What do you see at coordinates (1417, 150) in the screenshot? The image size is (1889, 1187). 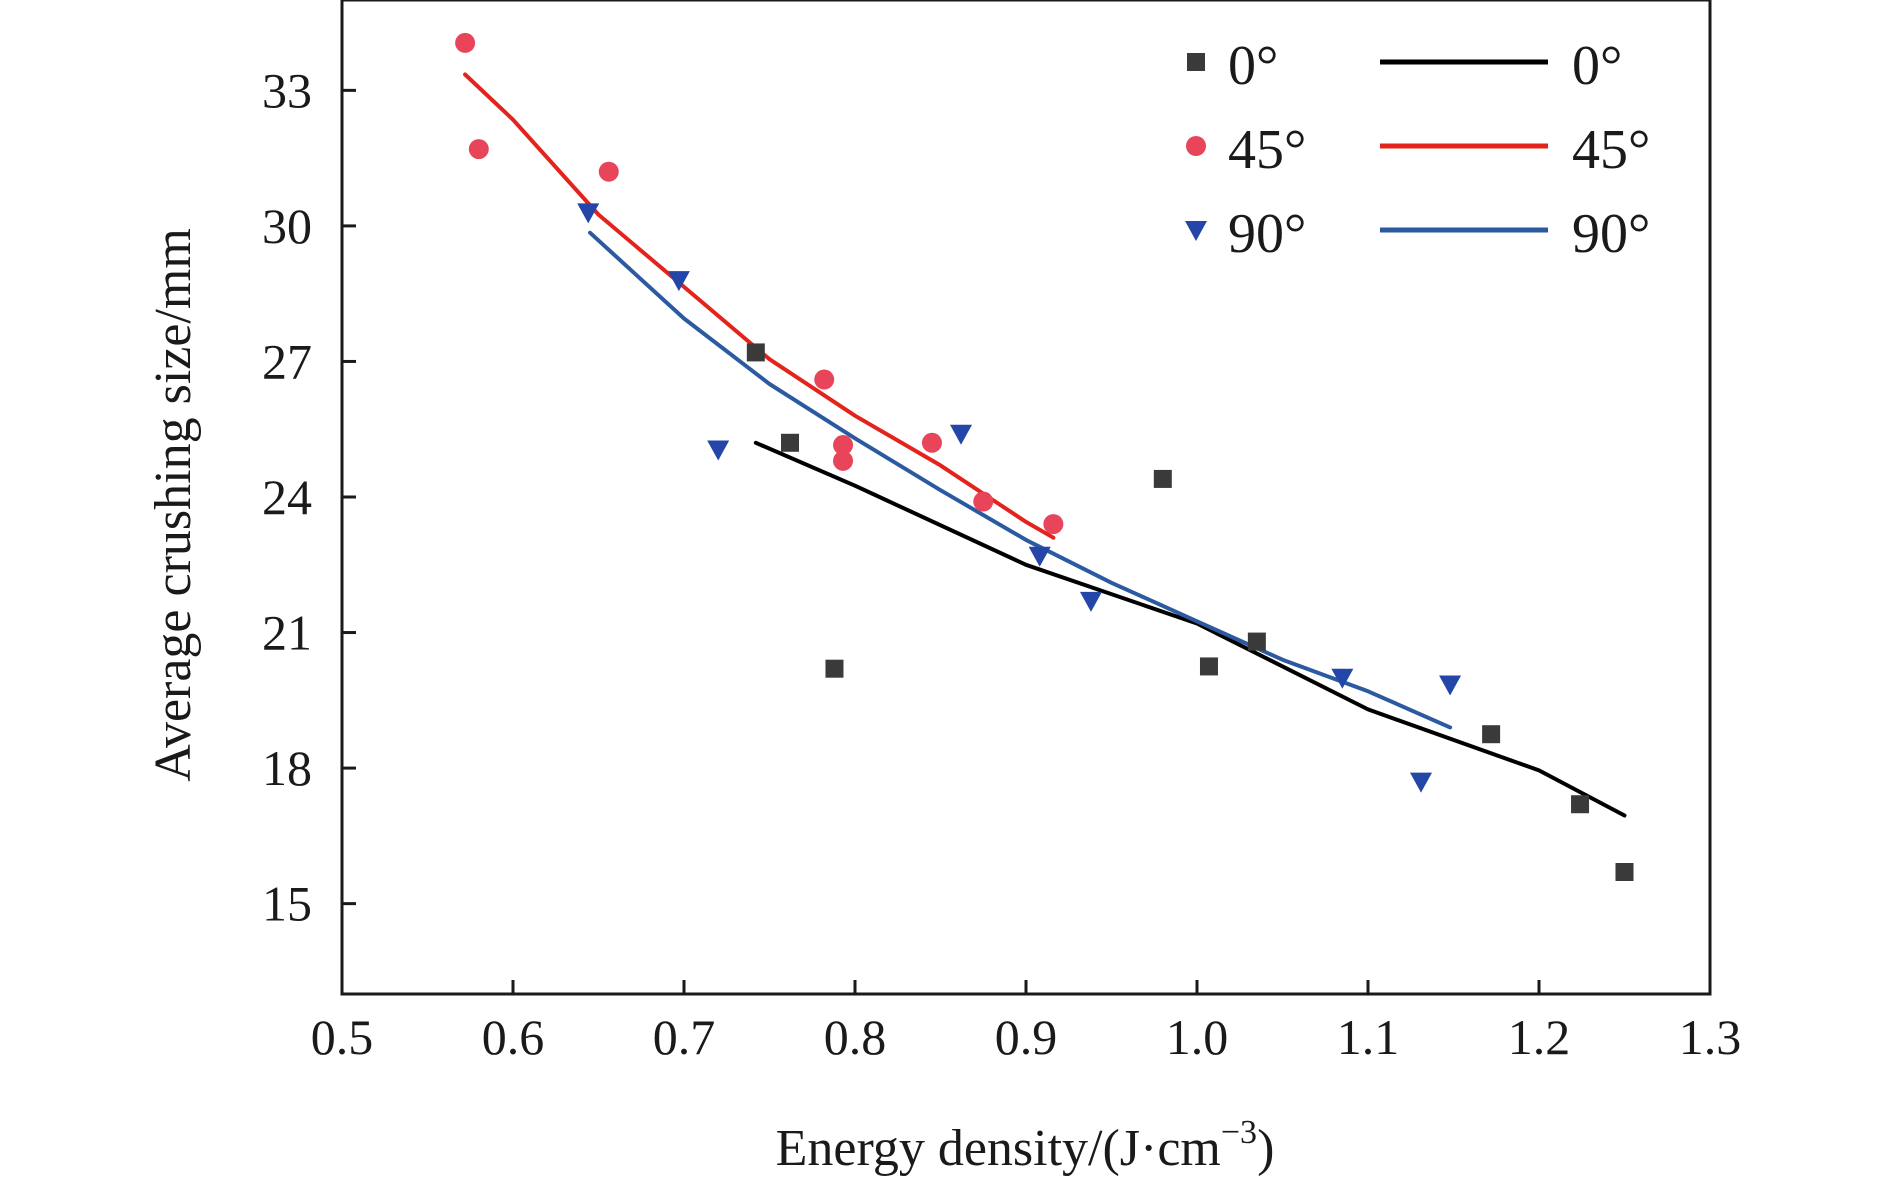 I see `legend: 0° 45° 90° 0° 45° 90°` at bounding box center [1417, 150].